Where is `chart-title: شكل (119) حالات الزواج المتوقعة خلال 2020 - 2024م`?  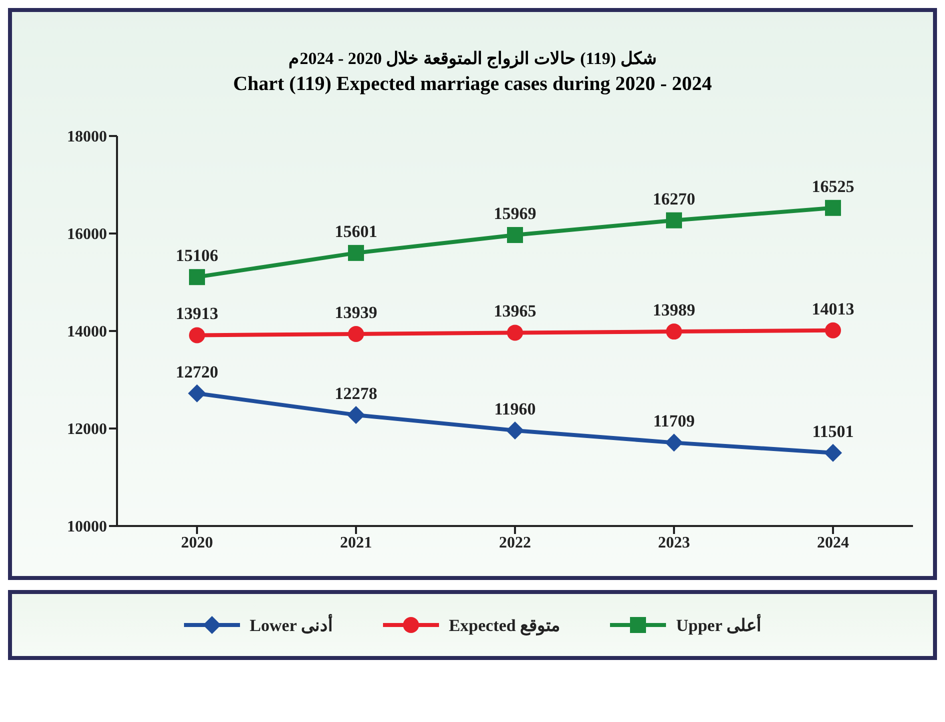
chart-title: شكل (119) حالات الزواج المتوقعة خلال 2020 - 2024م is located at coordinates (473, 58).